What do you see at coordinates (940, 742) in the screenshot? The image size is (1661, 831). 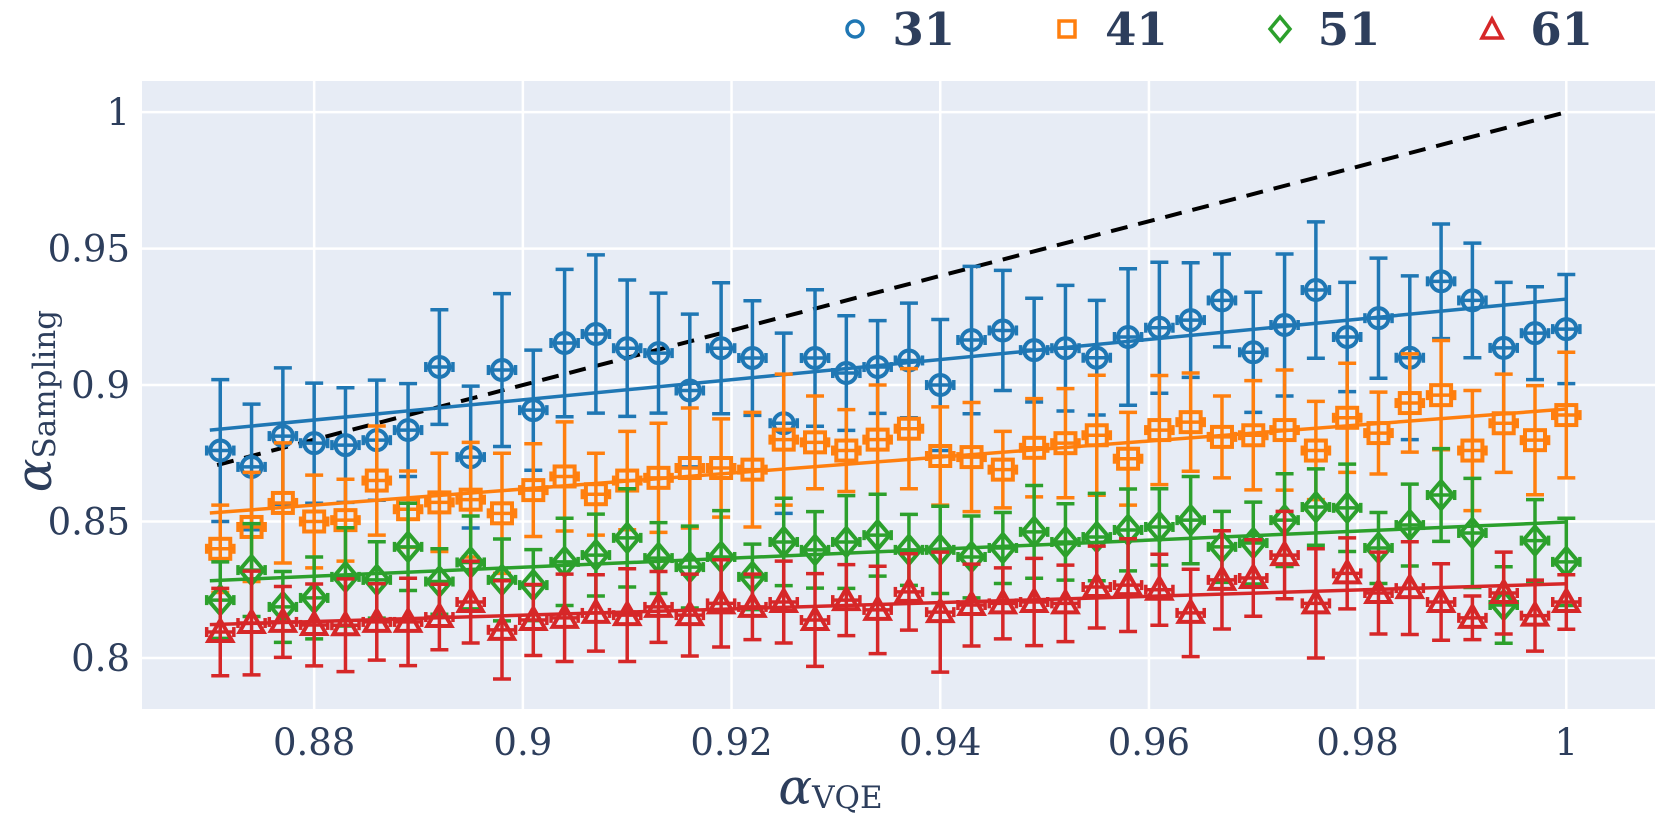 I see `x-tick-label: 0.94` at bounding box center [940, 742].